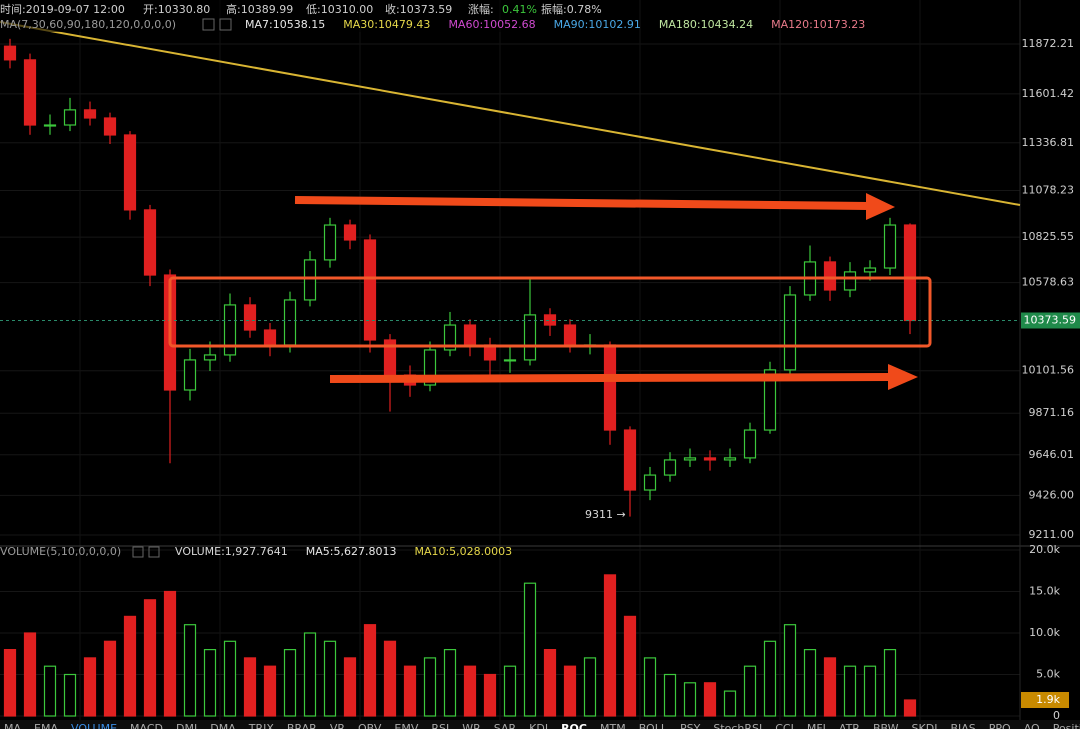 The height and width of the screenshot is (729, 1080). I want to click on indicator-tab: MTM, so click(613, 725).